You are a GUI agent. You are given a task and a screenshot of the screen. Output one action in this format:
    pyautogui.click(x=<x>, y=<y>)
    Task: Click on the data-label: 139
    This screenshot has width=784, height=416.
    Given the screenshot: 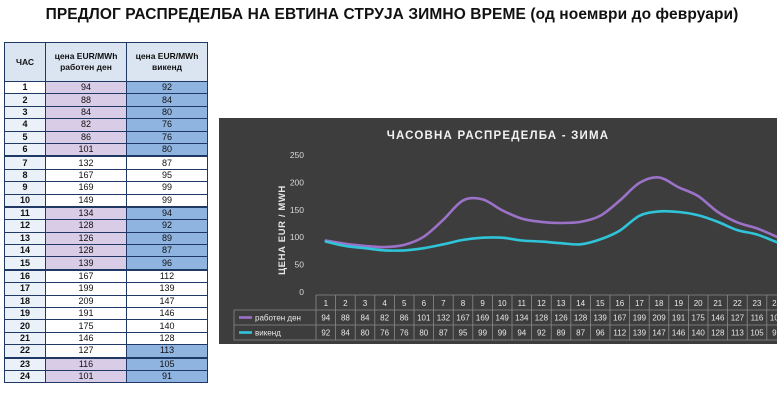 What is the action you would take?
    pyautogui.click(x=640, y=333)
    